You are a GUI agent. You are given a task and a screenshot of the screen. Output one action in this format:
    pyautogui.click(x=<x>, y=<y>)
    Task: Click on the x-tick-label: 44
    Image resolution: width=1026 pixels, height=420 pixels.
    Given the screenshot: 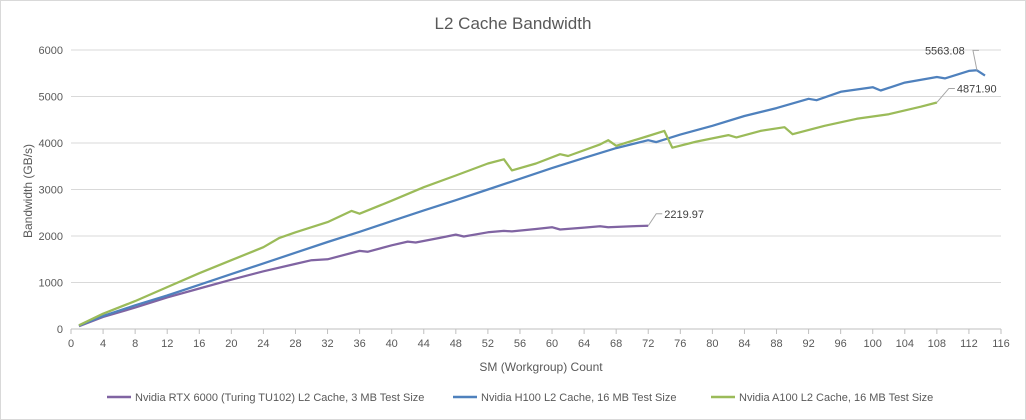 What is the action you would take?
    pyautogui.click(x=424, y=344)
    